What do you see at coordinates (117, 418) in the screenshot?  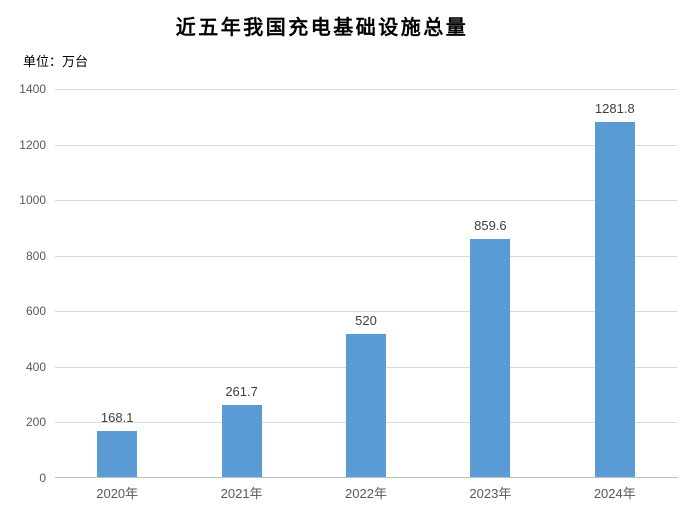 I see `bar-value-label: 168.1` at bounding box center [117, 418].